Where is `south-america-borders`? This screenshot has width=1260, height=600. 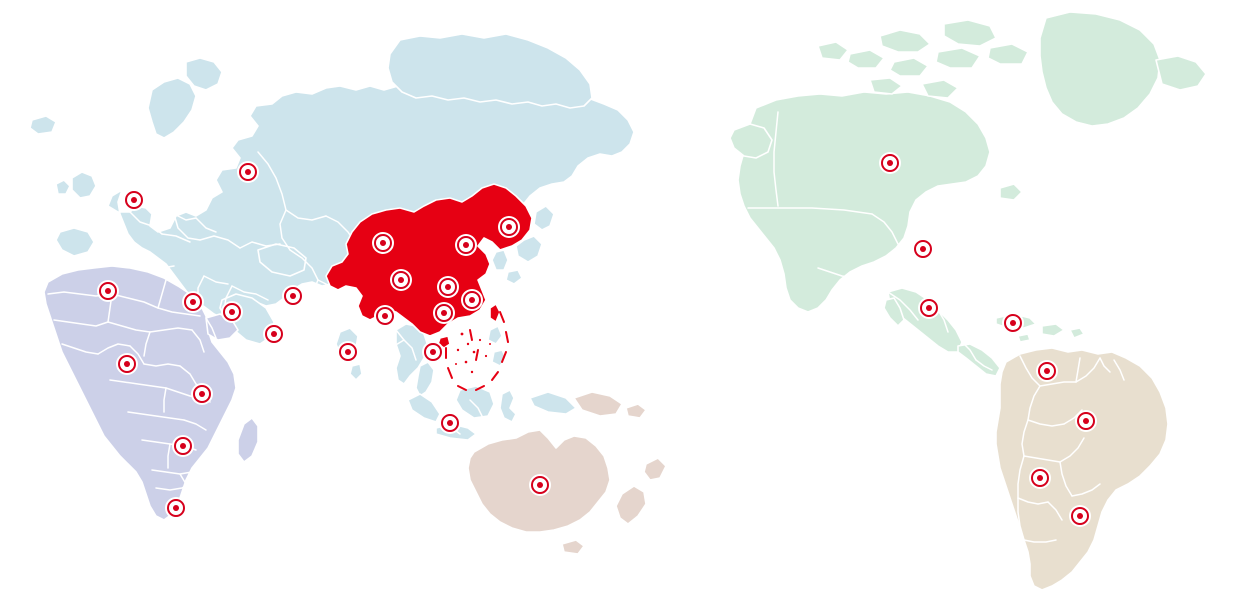 south-america-borders is located at coordinates (1071, 449).